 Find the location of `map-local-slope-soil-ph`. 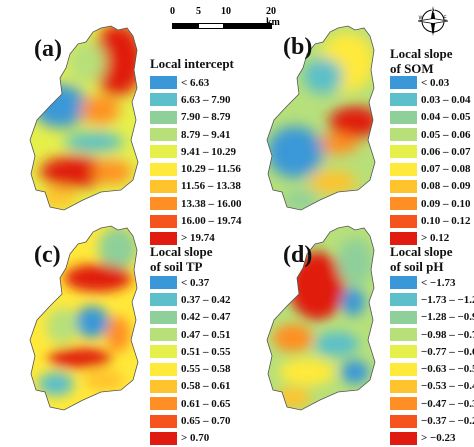

map-local-slope-soil-ph is located at coordinates (321, 318).